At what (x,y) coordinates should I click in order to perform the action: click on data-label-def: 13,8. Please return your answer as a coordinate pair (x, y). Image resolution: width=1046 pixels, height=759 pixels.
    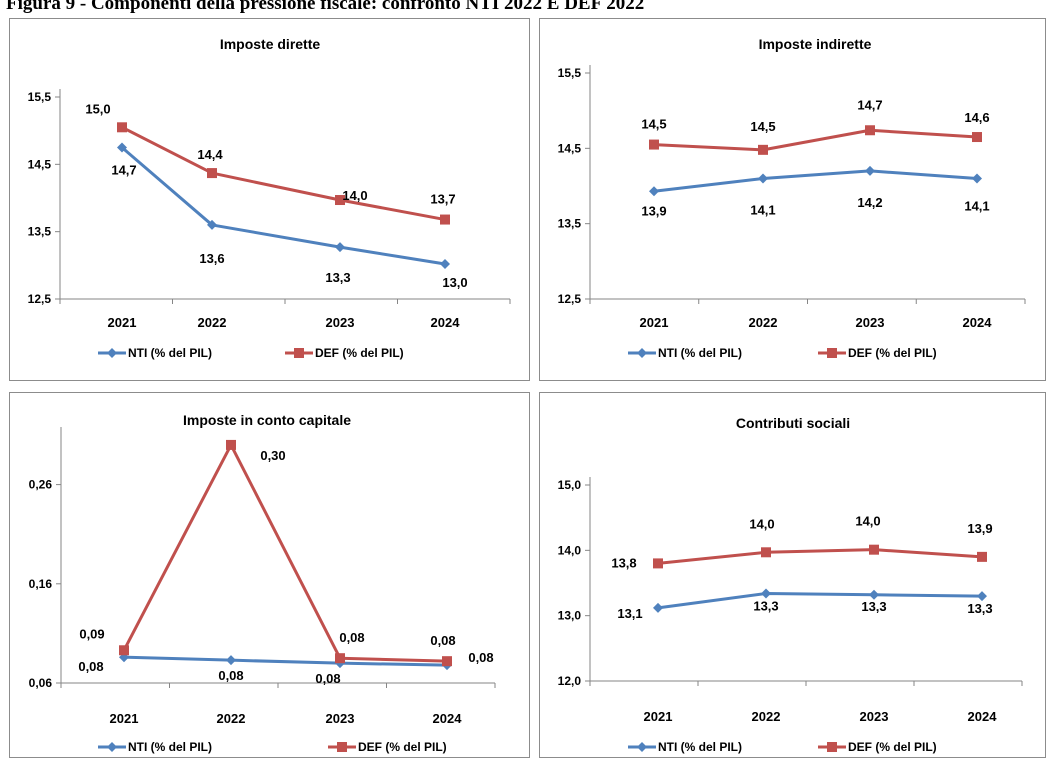
    Looking at the image, I should click on (623, 562).